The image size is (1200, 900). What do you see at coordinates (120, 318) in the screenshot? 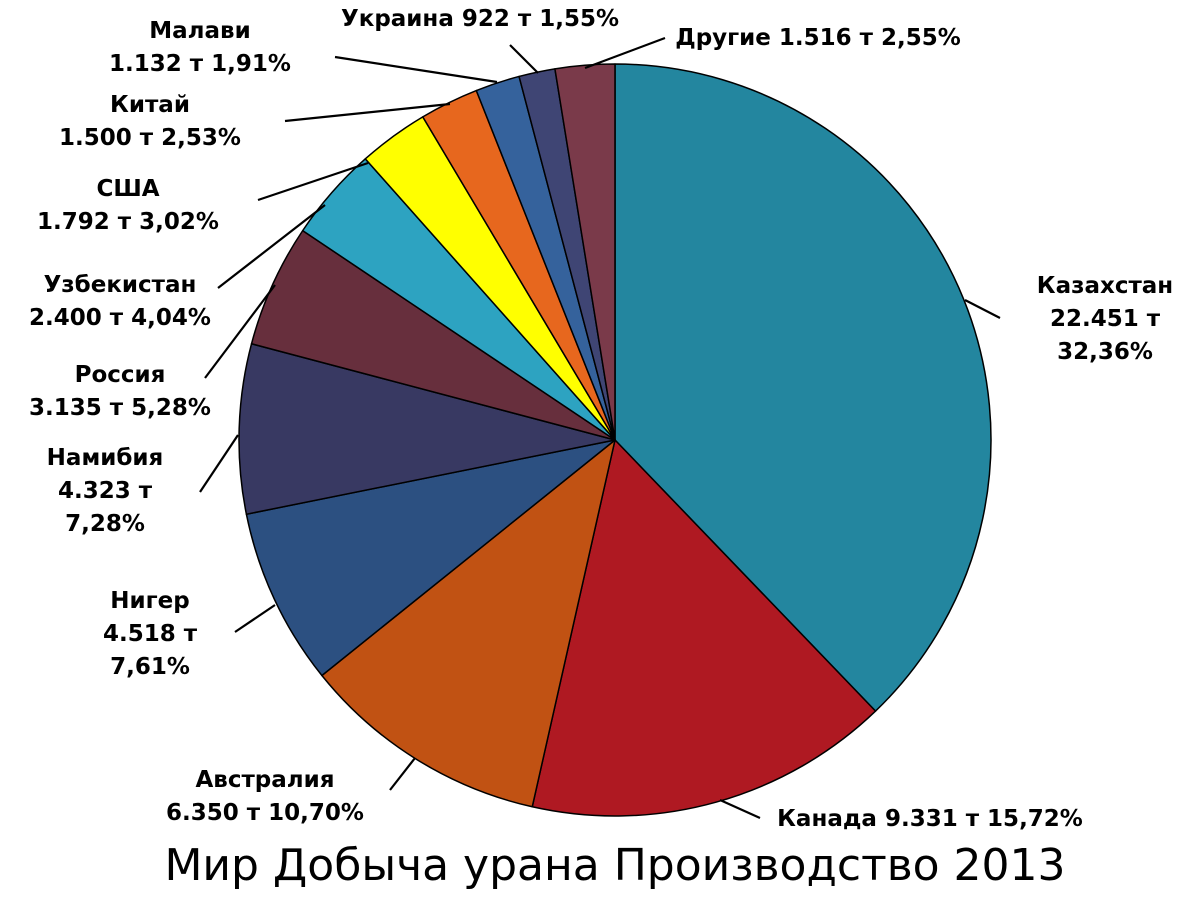
I see `slice-label-line: 2.400 т 4,04%` at bounding box center [120, 318].